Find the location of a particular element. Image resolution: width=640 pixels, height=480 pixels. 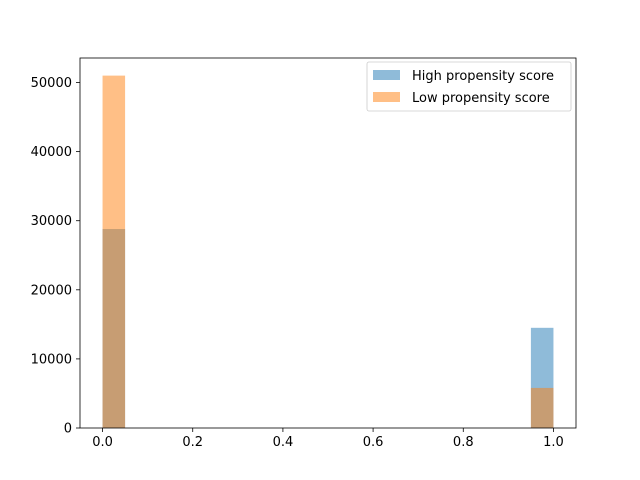

legend-label-low: Low propensity score is located at coordinates (481, 98).